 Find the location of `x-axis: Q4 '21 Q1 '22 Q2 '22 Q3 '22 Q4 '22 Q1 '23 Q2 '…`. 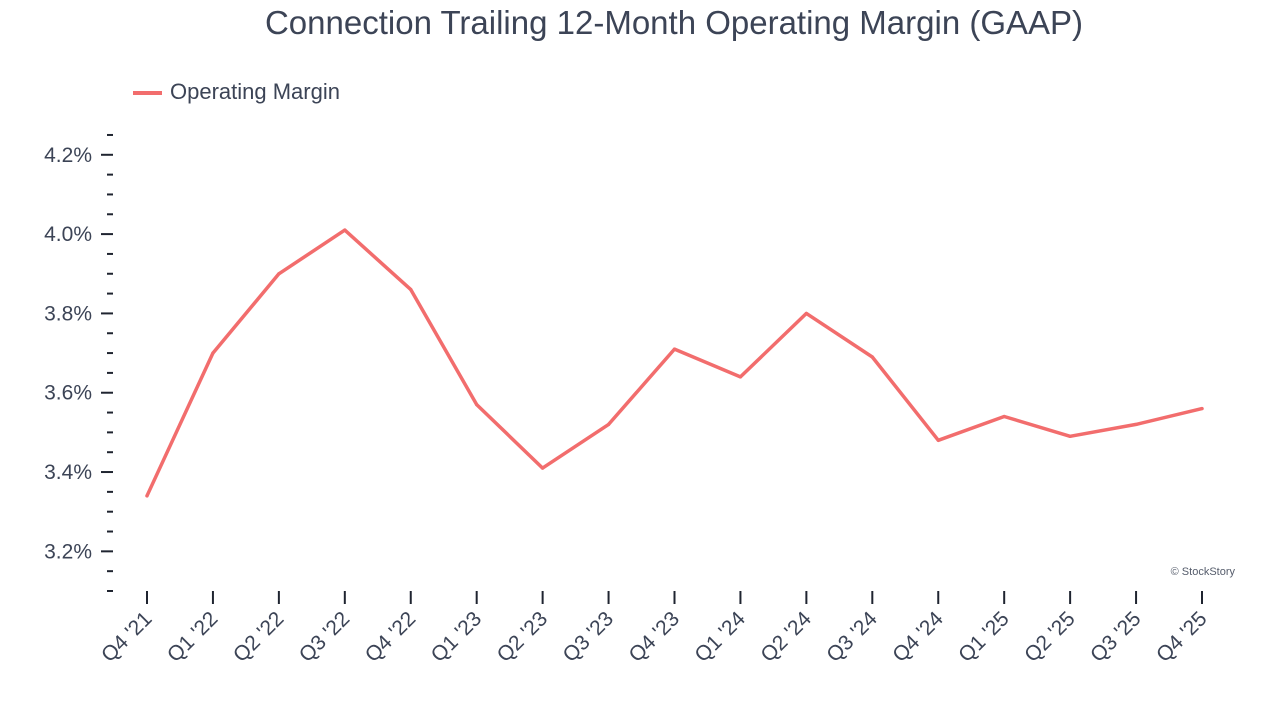

x-axis: Q4 '21 Q1 '22 Q2 '22 Q3 '22 Q4 '22 Q1 '23 Q2 '… is located at coordinates (654, 629).